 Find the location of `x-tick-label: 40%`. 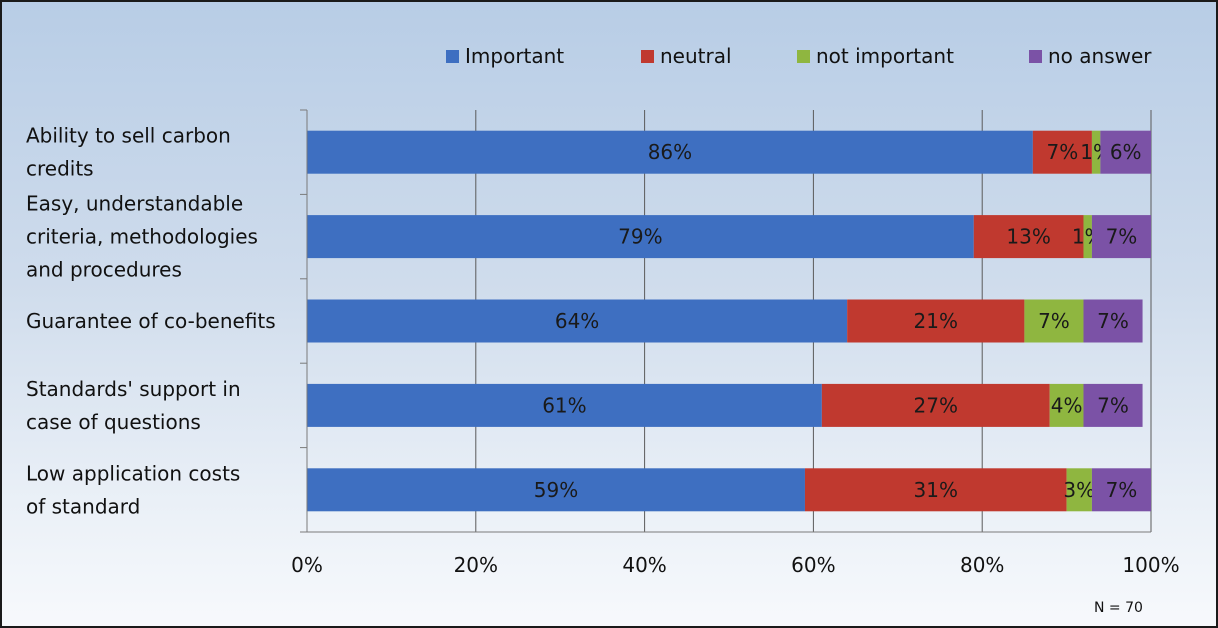

x-tick-label: 40% is located at coordinates (644, 565).